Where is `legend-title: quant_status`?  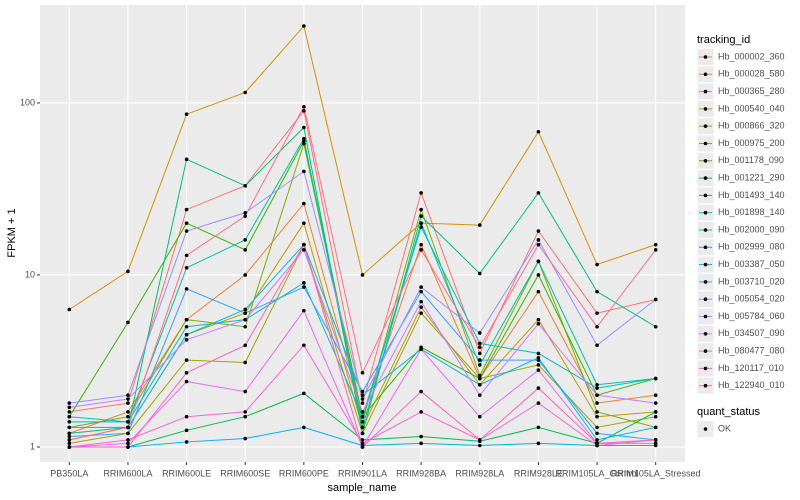
legend-title: quant_status is located at coordinates (728, 412).